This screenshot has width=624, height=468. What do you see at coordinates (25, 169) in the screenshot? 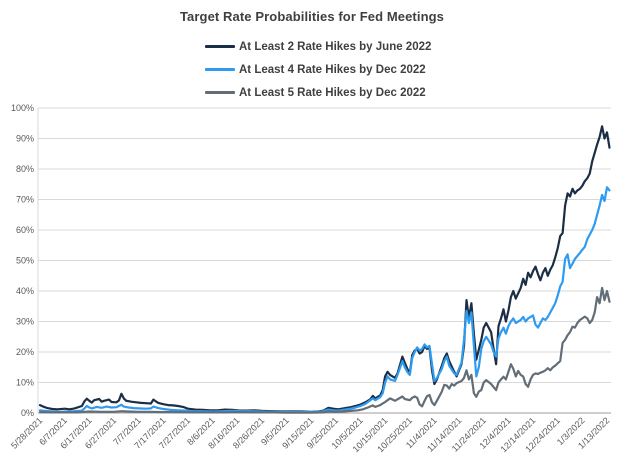
I see `y-tick-label: 80%` at bounding box center [25, 169].